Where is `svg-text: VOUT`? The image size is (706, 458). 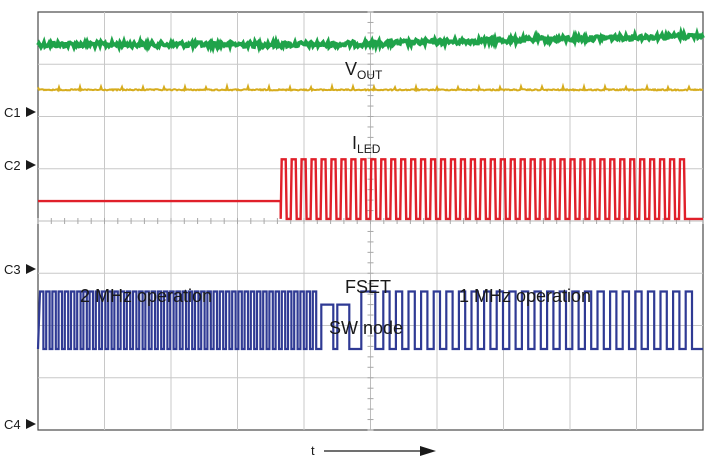
svg-text: VOUT is located at coordinates (364, 70).